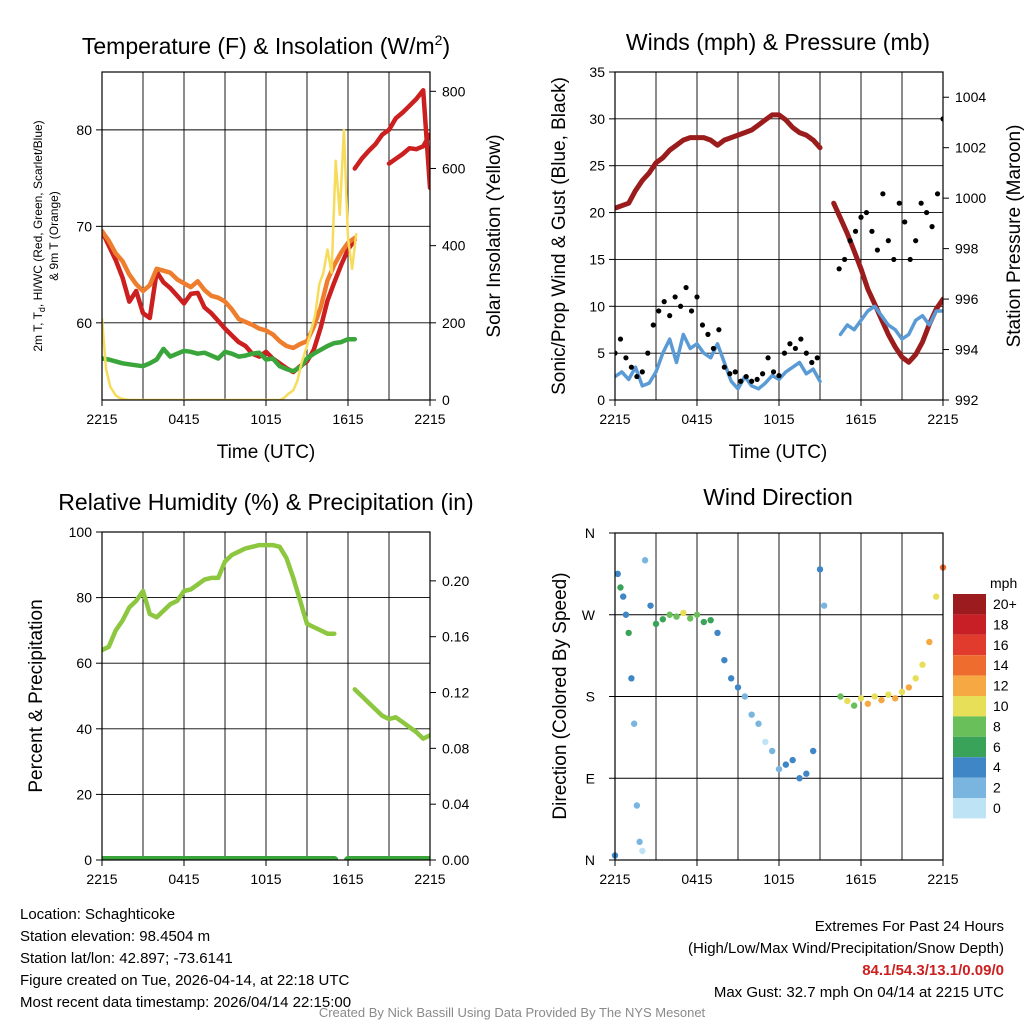 This screenshot has width=1024, height=1024. I want to click on insolation-ylabel: Solar Insolation (Yellow), so click(494, 235).